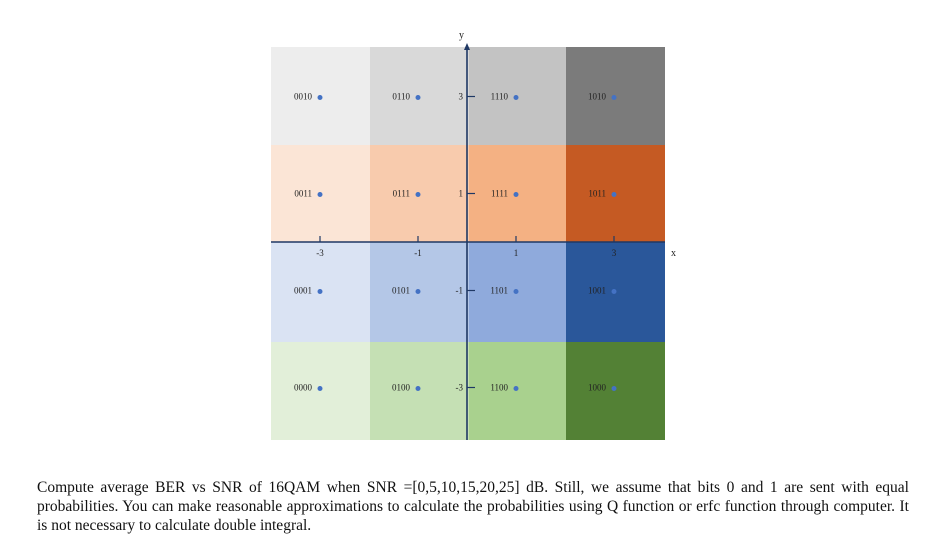 The image size is (944, 545). What do you see at coordinates (418, 253) in the screenshot?
I see `x-tick-label: -1` at bounding box center [418, 253].